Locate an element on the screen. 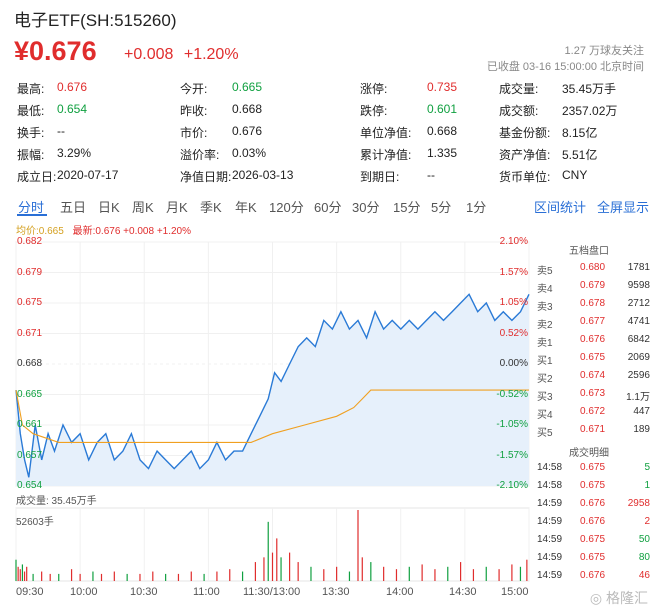 This screenshot has height=613, width=656. y-tick-right: 0.52% is located at coordinates (513, 333).